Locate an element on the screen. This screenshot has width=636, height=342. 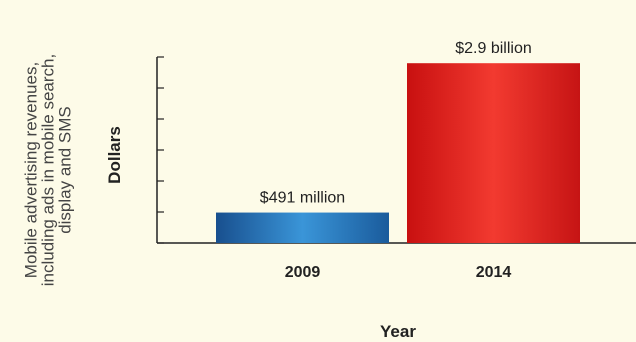
x-axis-label: Year is located at coordinates (398, 331).